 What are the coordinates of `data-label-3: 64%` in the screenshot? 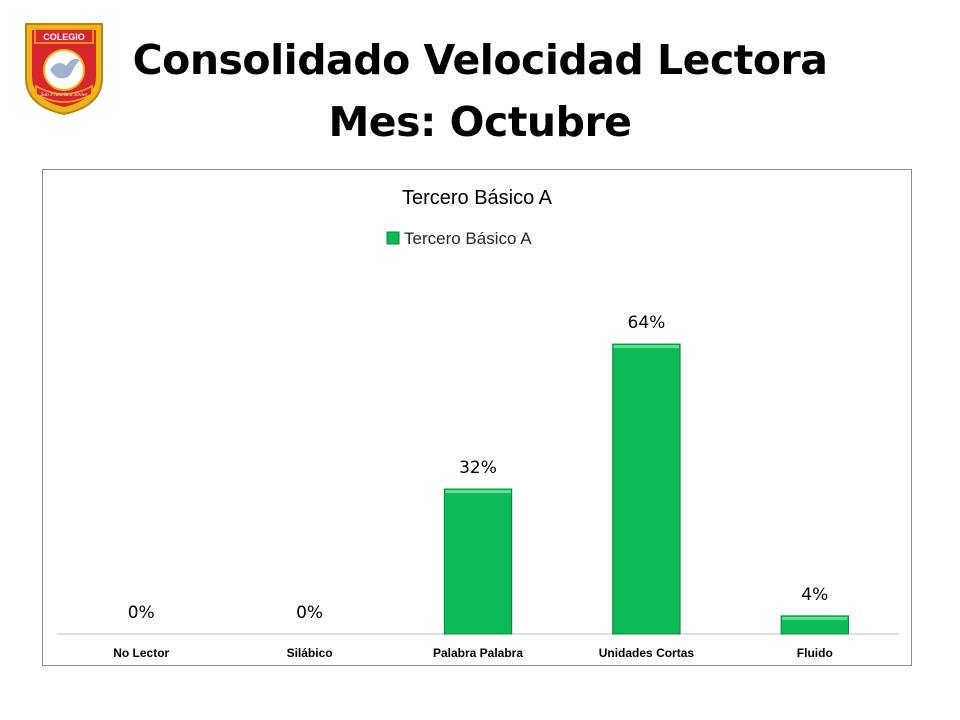 It's located at (647, 323).